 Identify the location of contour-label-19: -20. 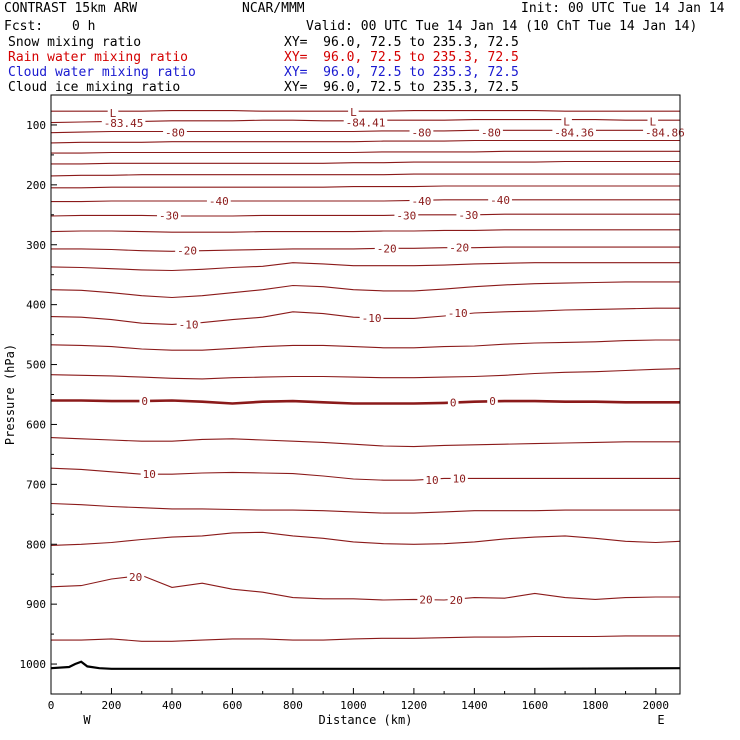
(459, 248).